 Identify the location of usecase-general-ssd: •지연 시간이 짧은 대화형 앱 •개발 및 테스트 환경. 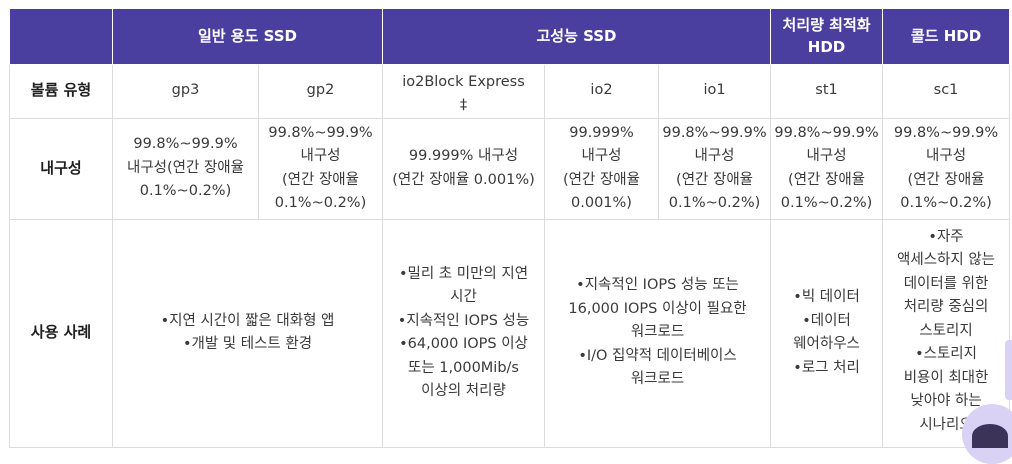
(247, 333).